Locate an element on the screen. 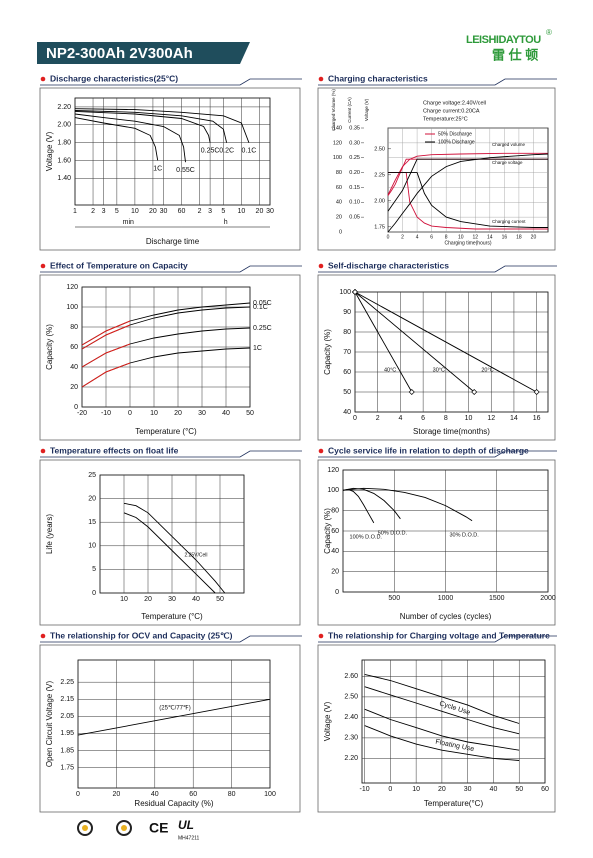 Image resolution: width=593 pixels, height=858 pixels. x-tick-label: 50 is located at coordinates (519, 789).